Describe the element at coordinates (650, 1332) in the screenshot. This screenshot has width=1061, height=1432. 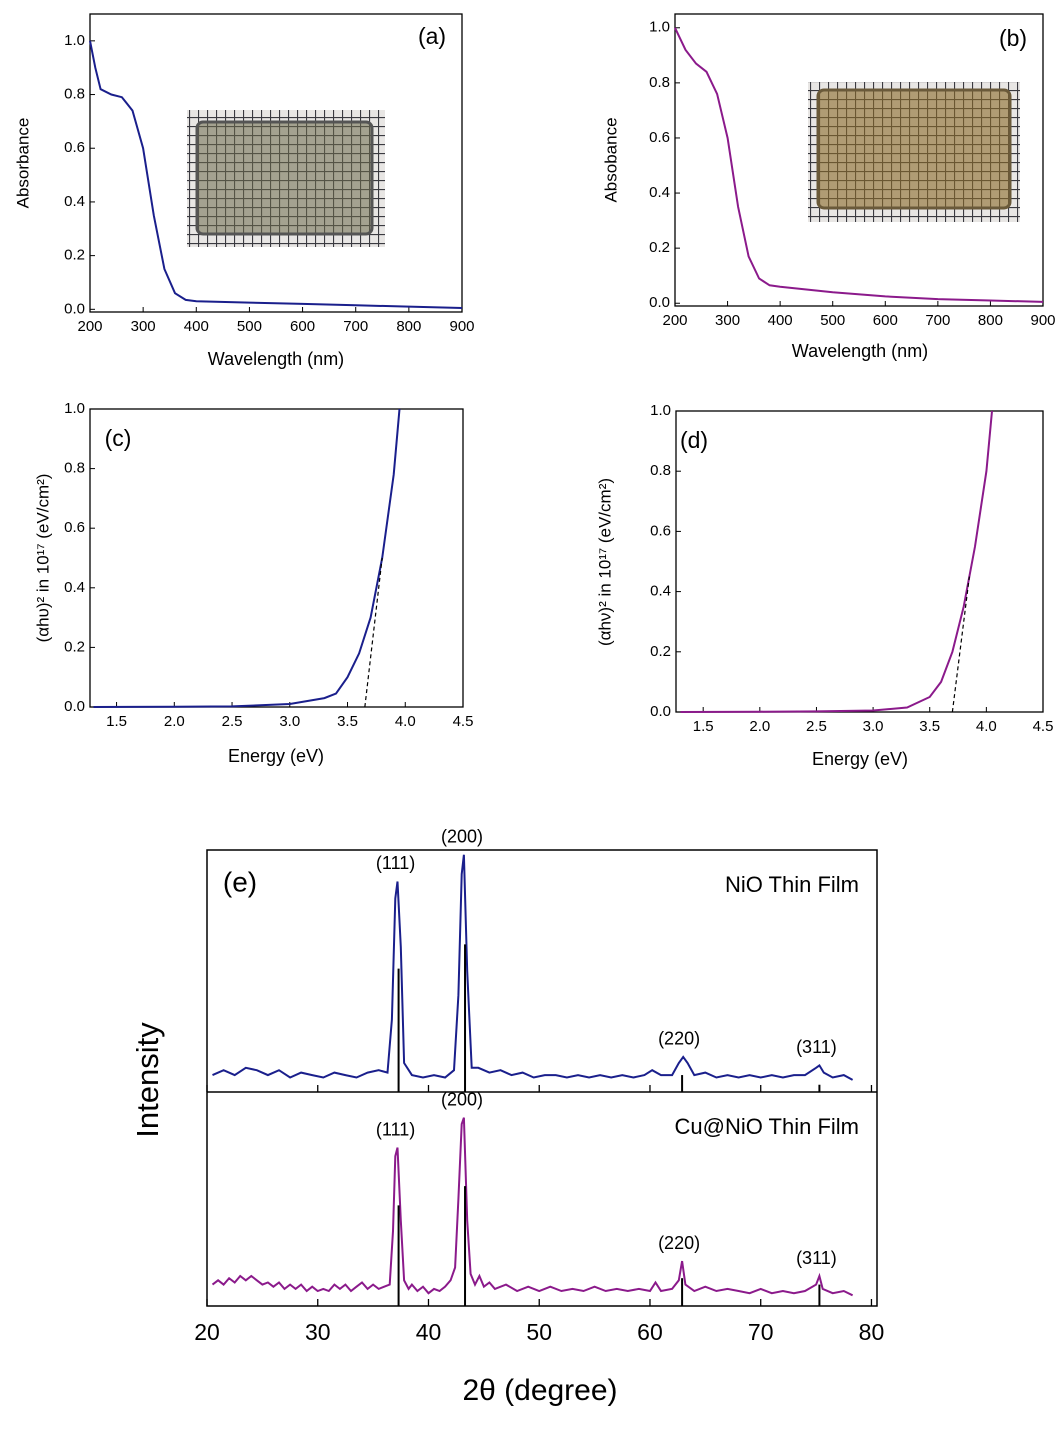
I see `x-tick-label: 60` at that location.